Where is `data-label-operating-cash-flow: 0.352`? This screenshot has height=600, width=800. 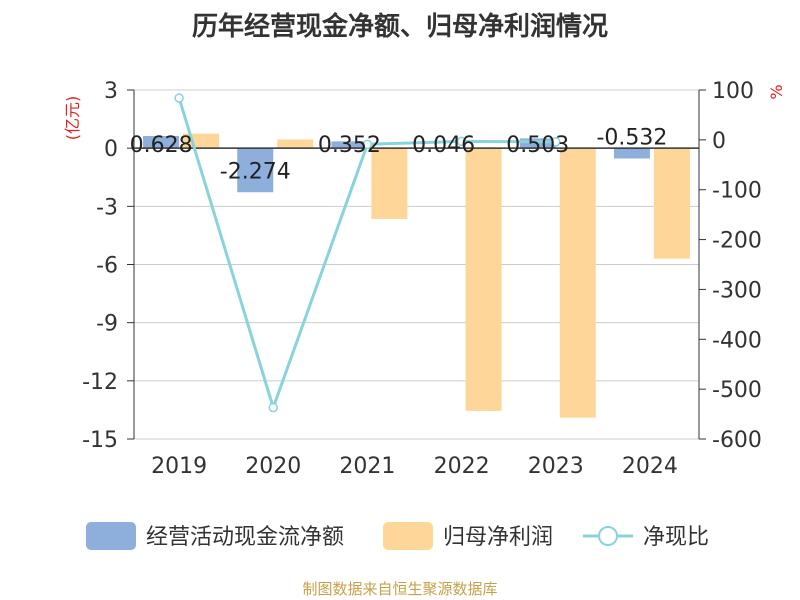 data-label-operating-cash-flow: 0.352 is located at coordinates (349, 145).